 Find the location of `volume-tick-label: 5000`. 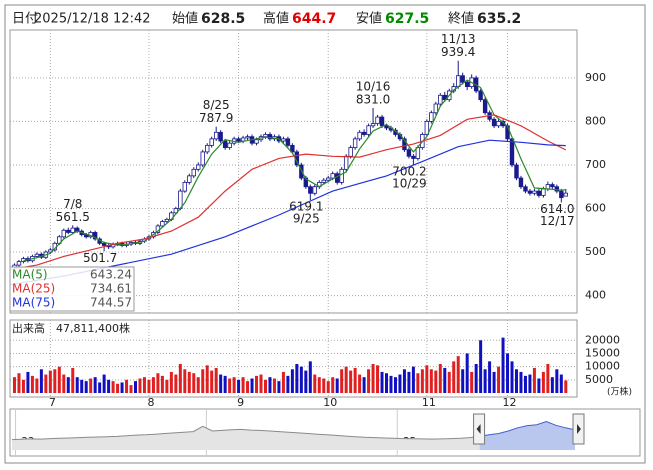

volume-tick-label: 5000 is located at coordinates (599, 379).